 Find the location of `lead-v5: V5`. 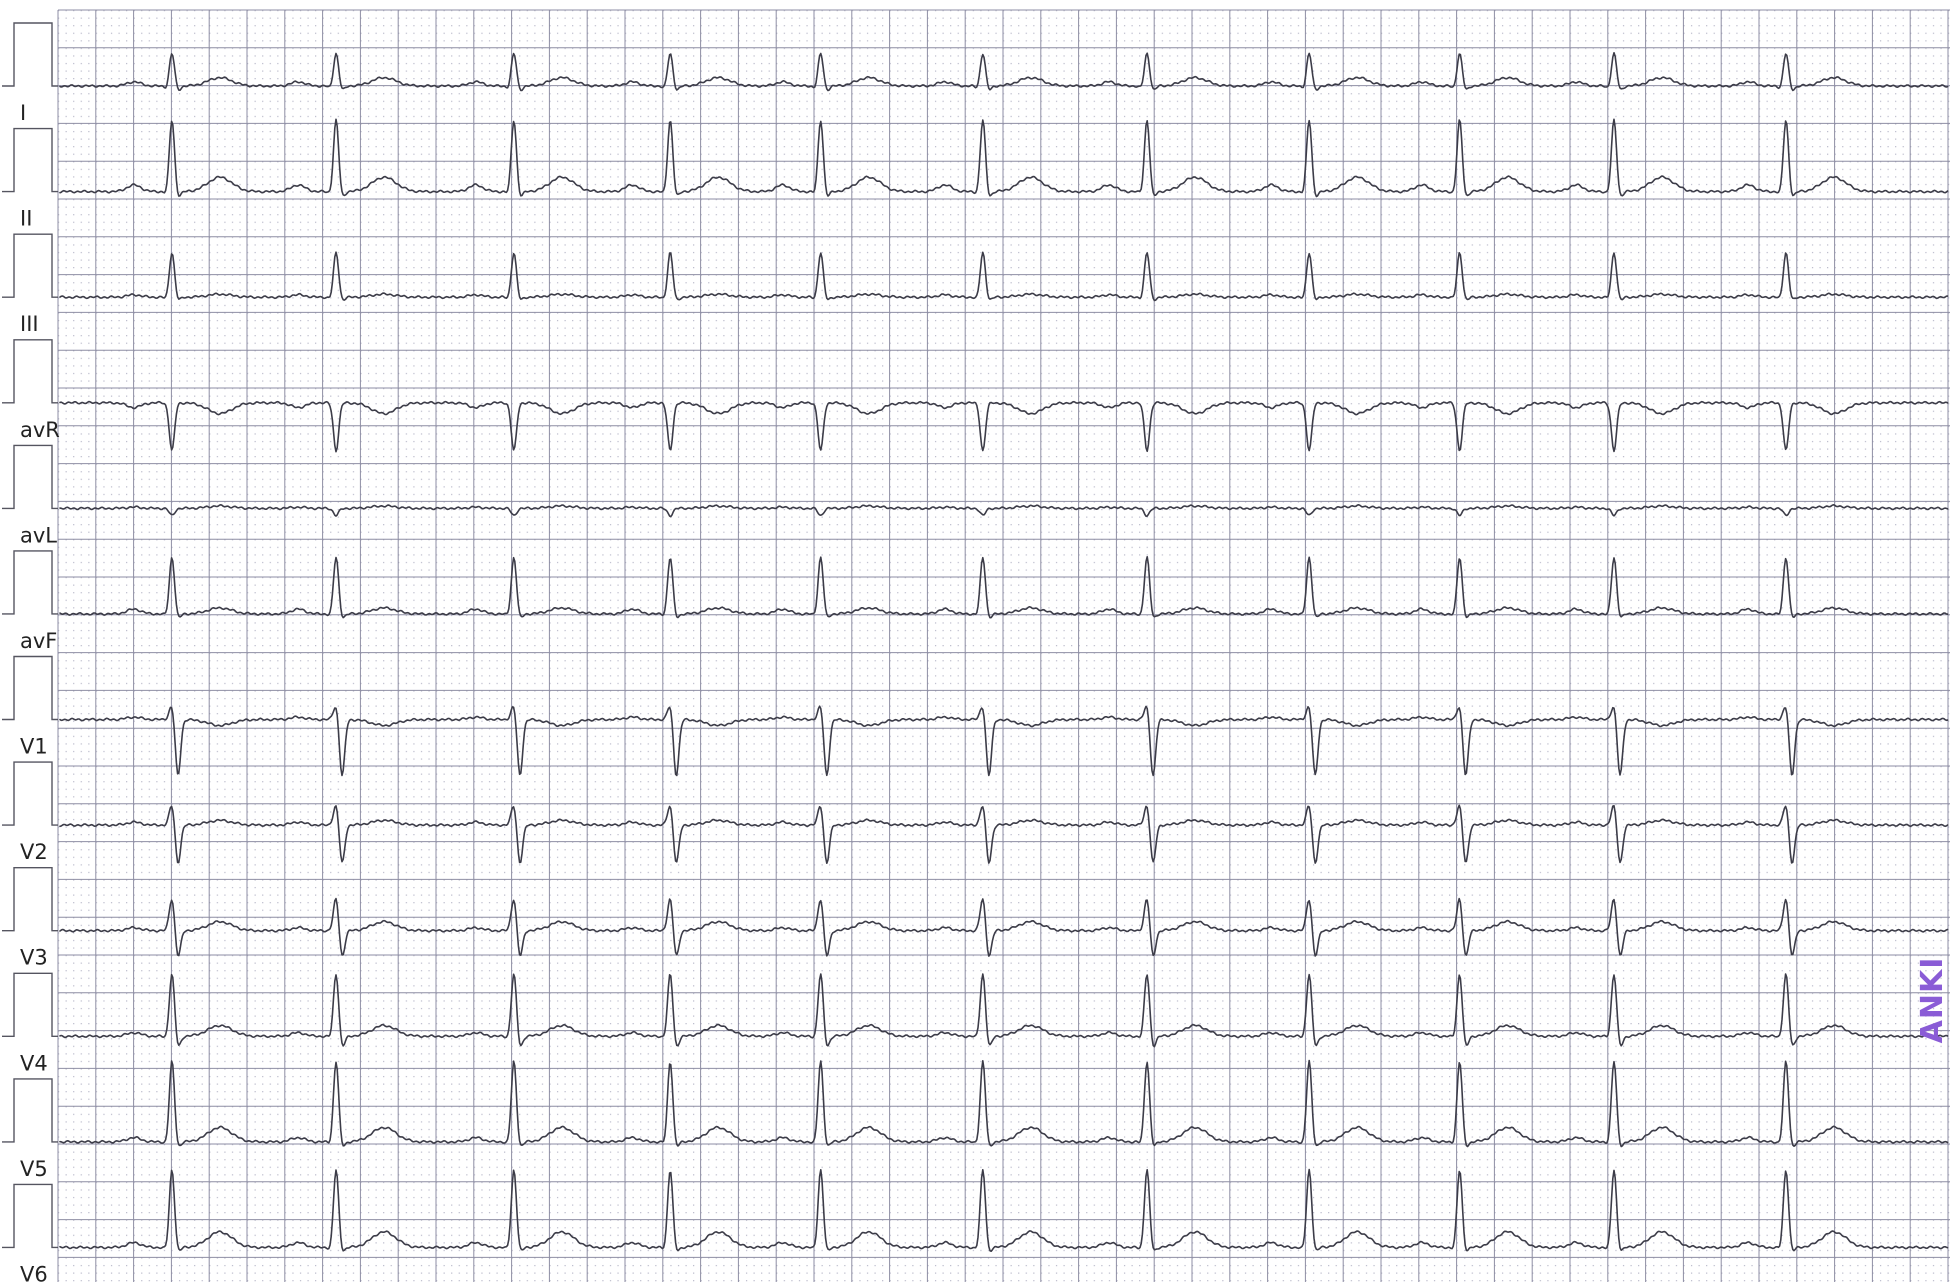

lead-v5: V5 is located at coordinates (975, 1120).